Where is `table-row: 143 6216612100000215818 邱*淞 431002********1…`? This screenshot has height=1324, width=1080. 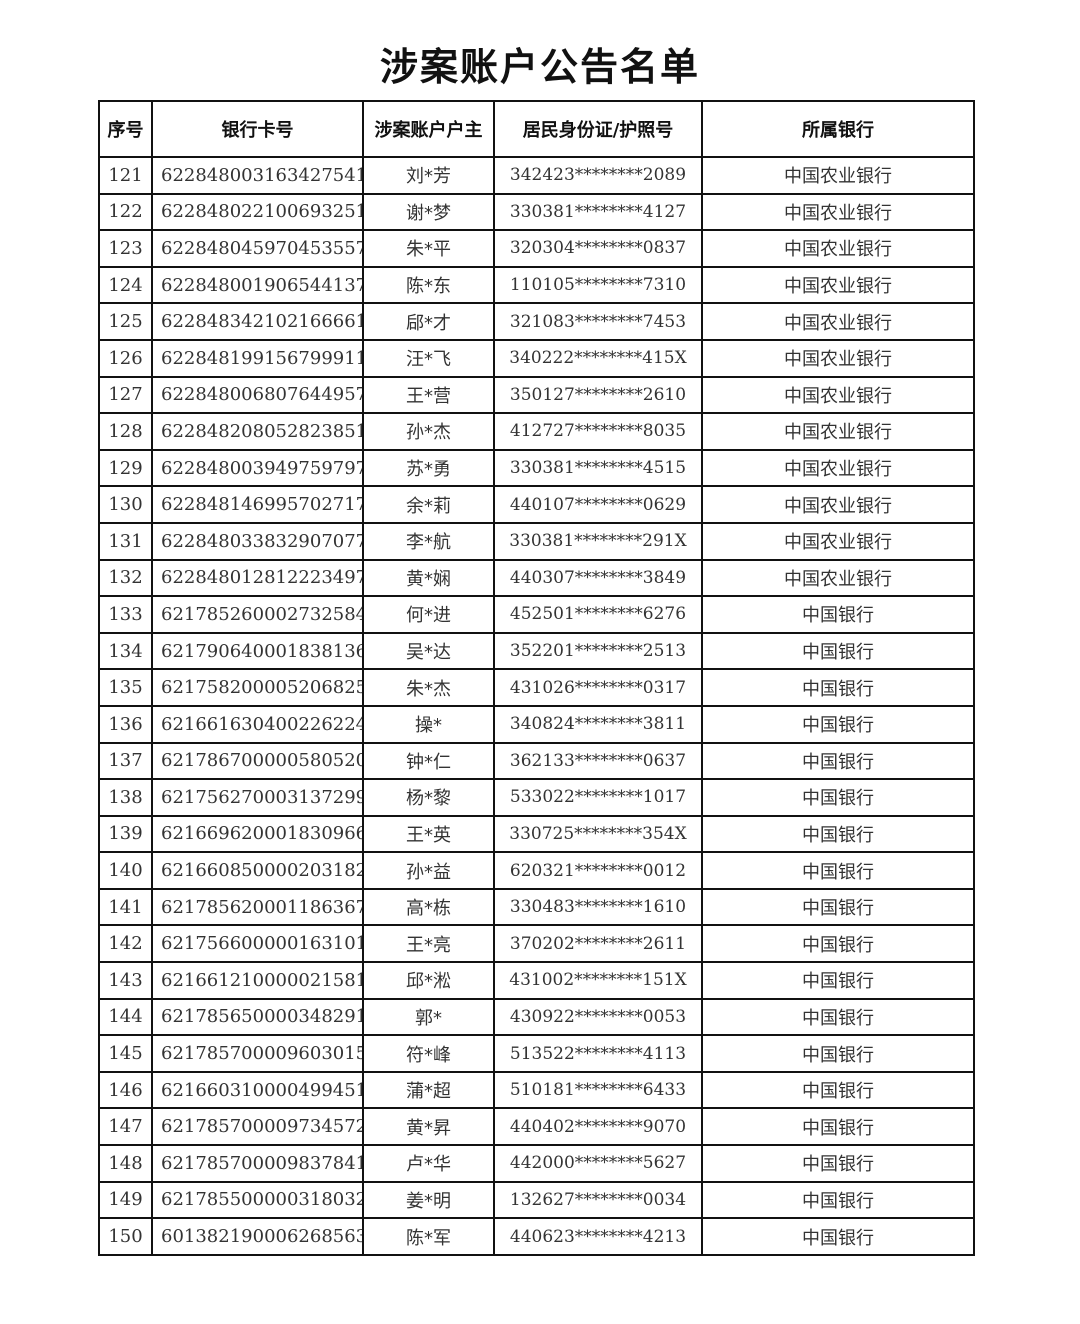 table-row: 143 6216612100000215818 邱*淞 431002********1… is located at coordinates (536, 980).